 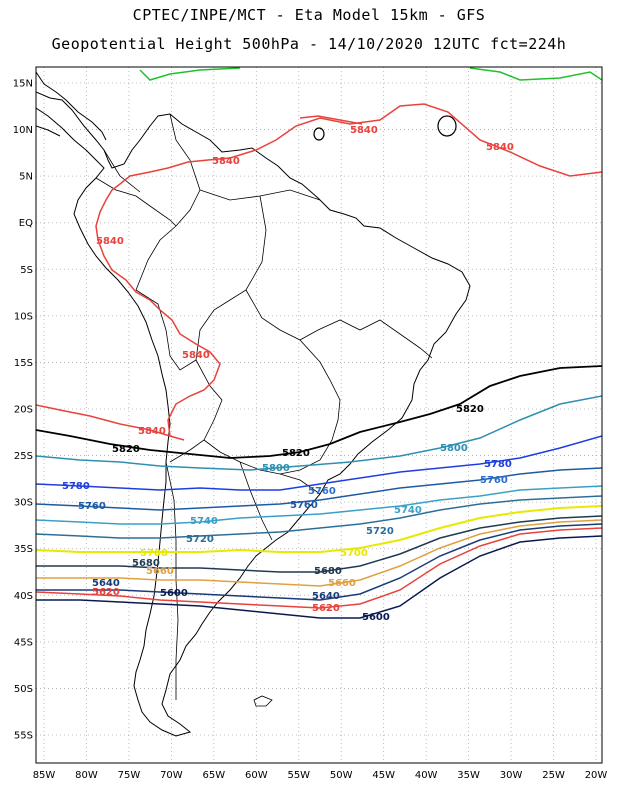 What do you see at coordinates (26, 177) in the screenshot?
I see `latitude-label: 5N` at bounding box center [26, 177].